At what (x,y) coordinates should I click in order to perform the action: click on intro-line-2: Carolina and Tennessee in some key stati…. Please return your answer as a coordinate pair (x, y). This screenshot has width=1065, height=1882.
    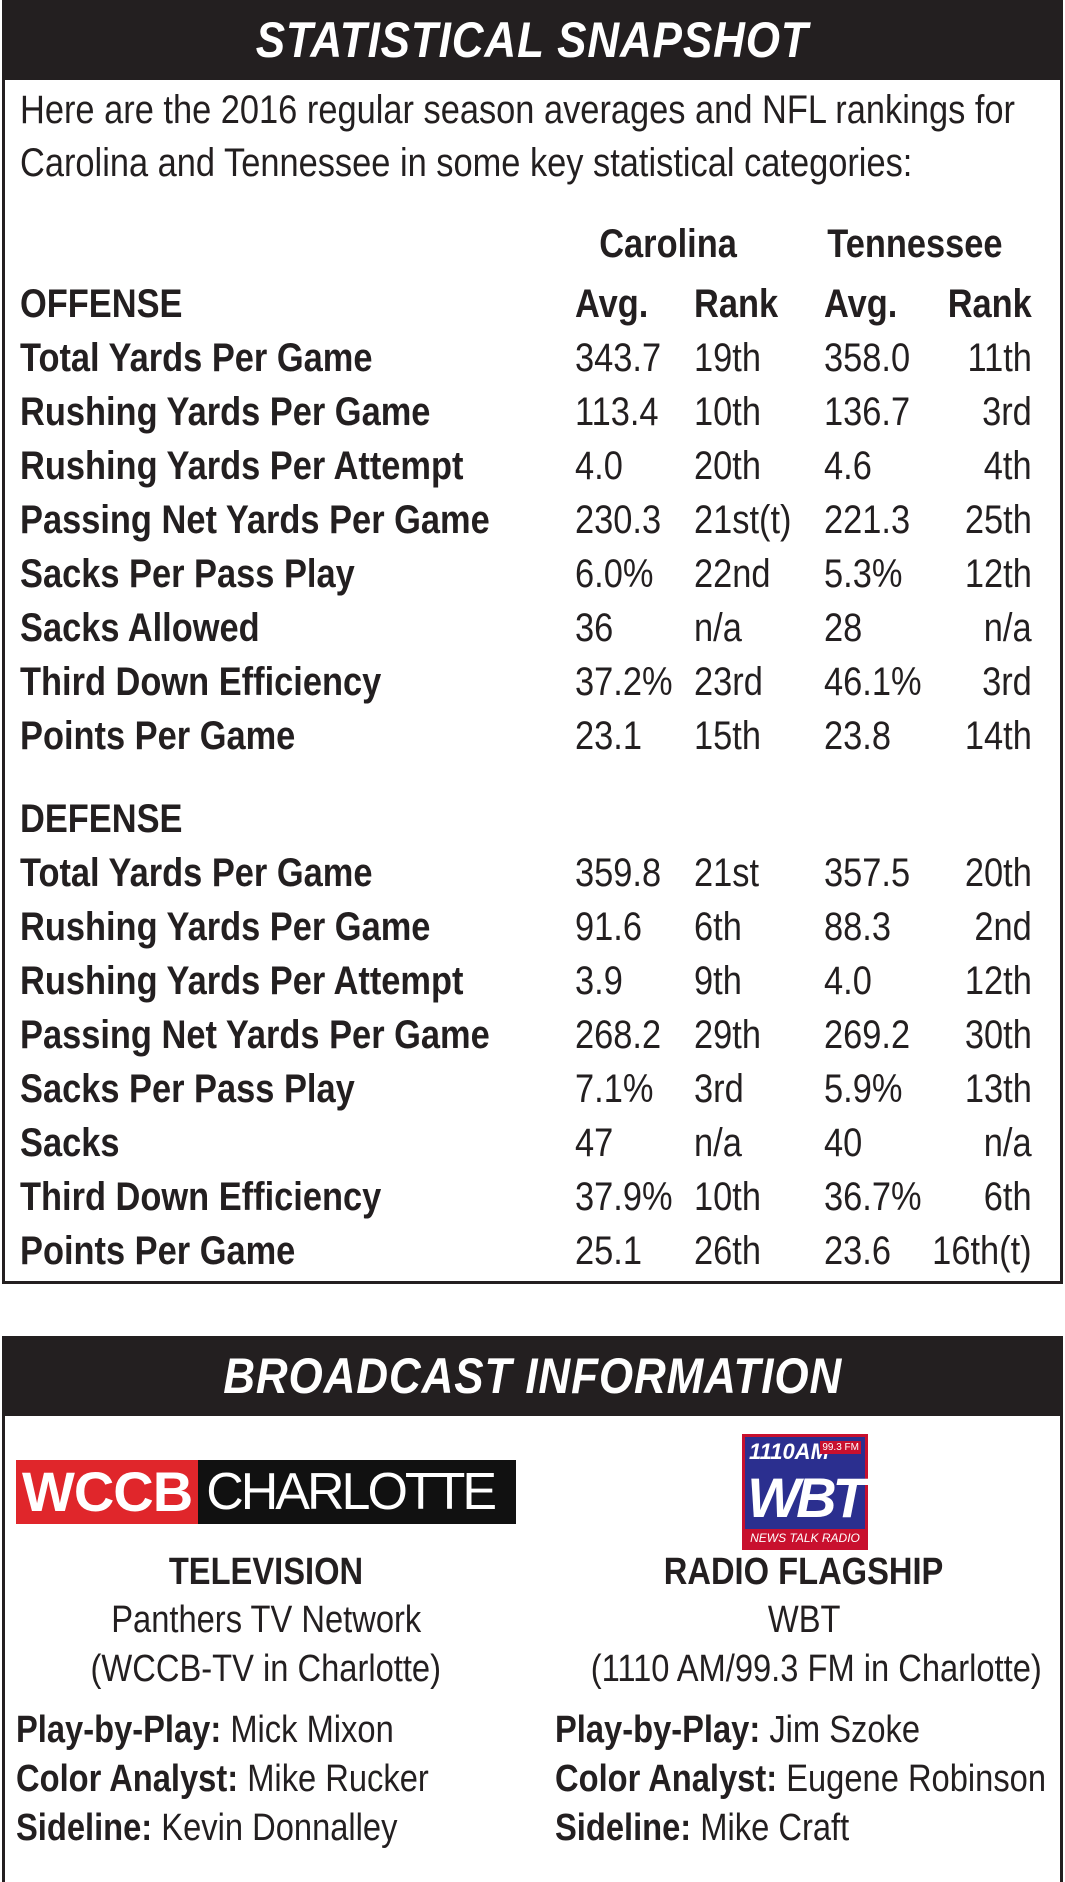
    Looking at the image, I should click on (466, 163).